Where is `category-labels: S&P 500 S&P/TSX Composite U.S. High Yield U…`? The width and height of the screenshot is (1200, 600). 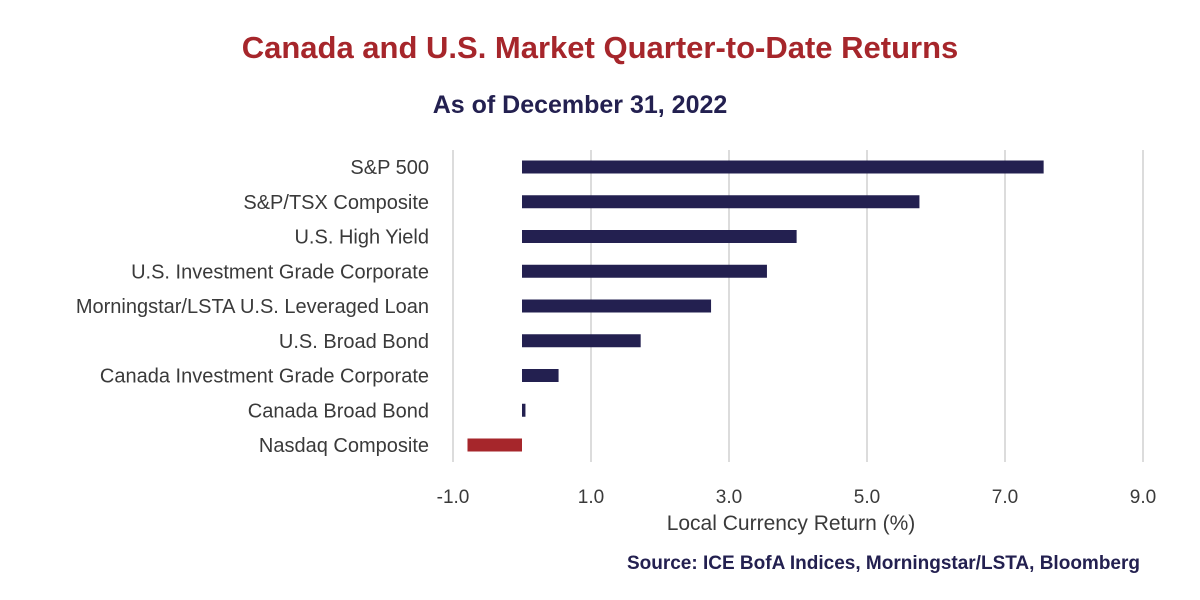
category-labels: S&P 500 S&P/TSX Composite U.S. High Yield U… is located at coordinates (252, 307).